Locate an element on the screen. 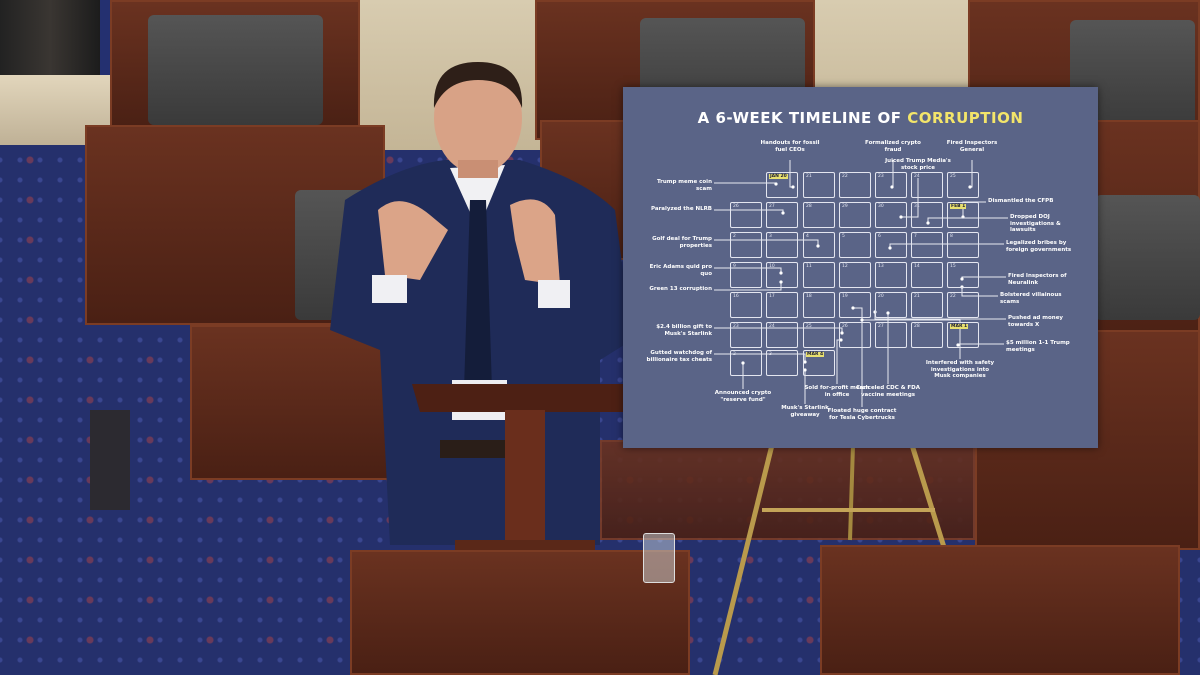 The width and height of the screenshot is (1200, 675). annotation-label: Fired Inspectors General is located at coordinates (972, 146).